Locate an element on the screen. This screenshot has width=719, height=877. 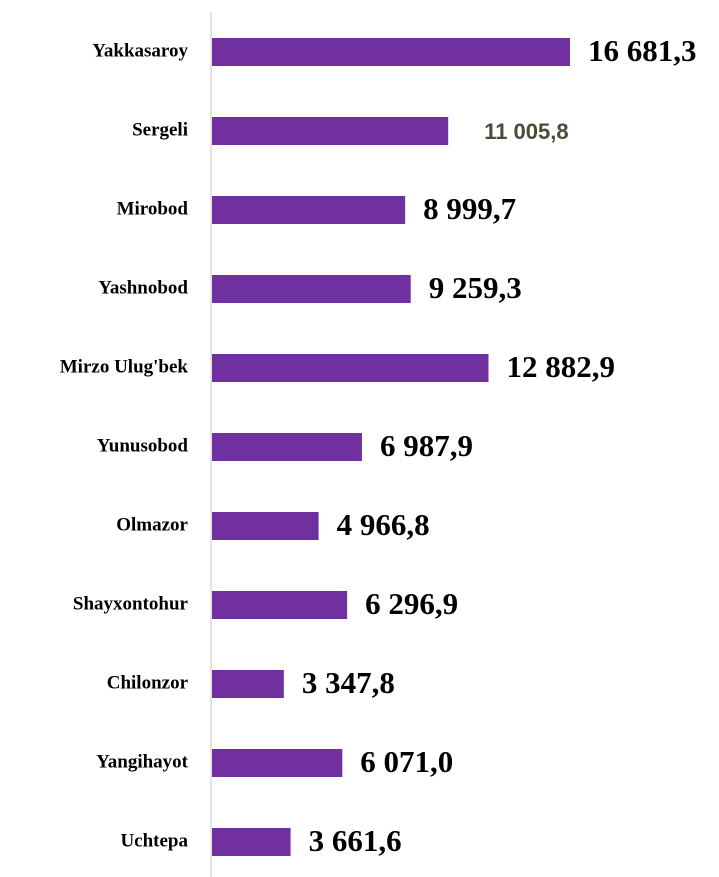
category-label: Shayxontohur is located at coordinates (131, 603).